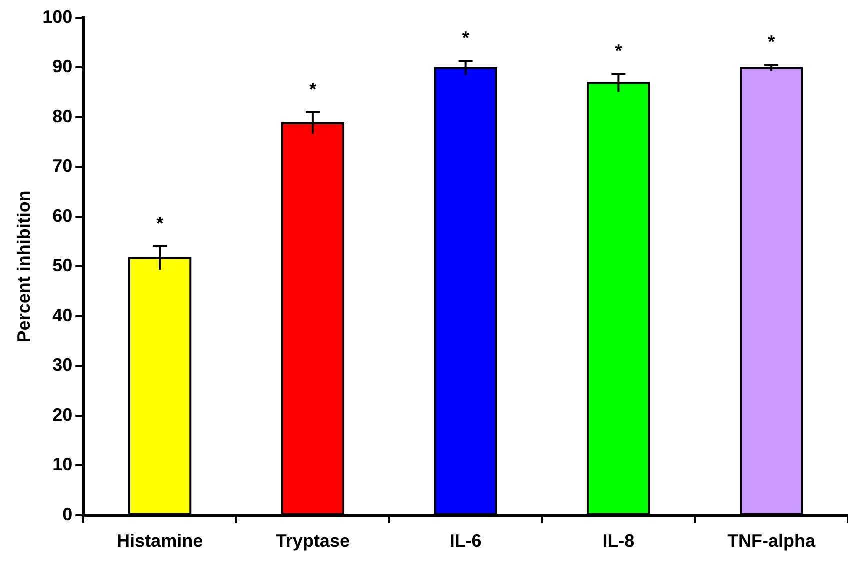 This screenshot has width=848, height=571. What do you see at coordinates (62, 66) in the screenshot?
I see `y-tick-label: 90` at bounding box center [62, 66].